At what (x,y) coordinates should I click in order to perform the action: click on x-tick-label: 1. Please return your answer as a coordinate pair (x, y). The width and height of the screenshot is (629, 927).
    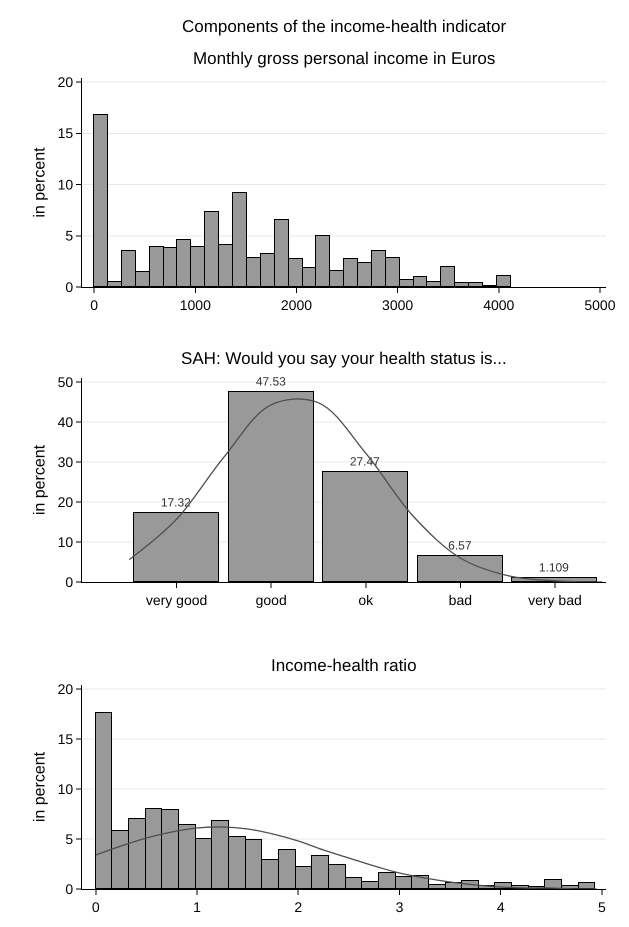
    Looking at the image, I should click on (197, 906).